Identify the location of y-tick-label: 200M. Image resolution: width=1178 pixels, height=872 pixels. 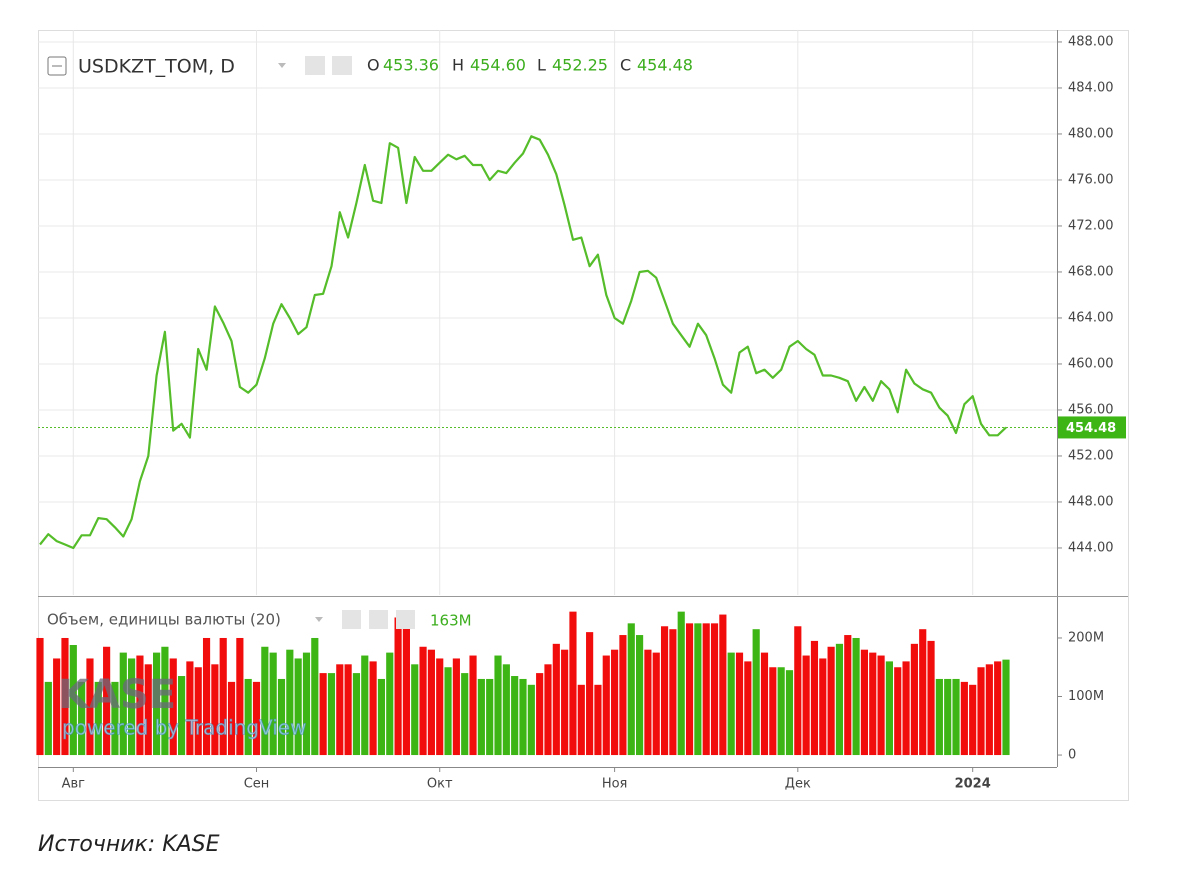
(1086, 637).